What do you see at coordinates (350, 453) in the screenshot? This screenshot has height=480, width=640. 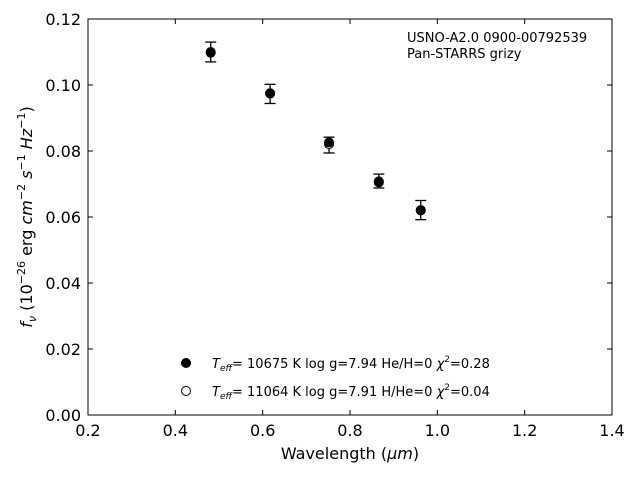 I see `x-axis-label: Wavelength (μm)` at bounding box center [350, 453].